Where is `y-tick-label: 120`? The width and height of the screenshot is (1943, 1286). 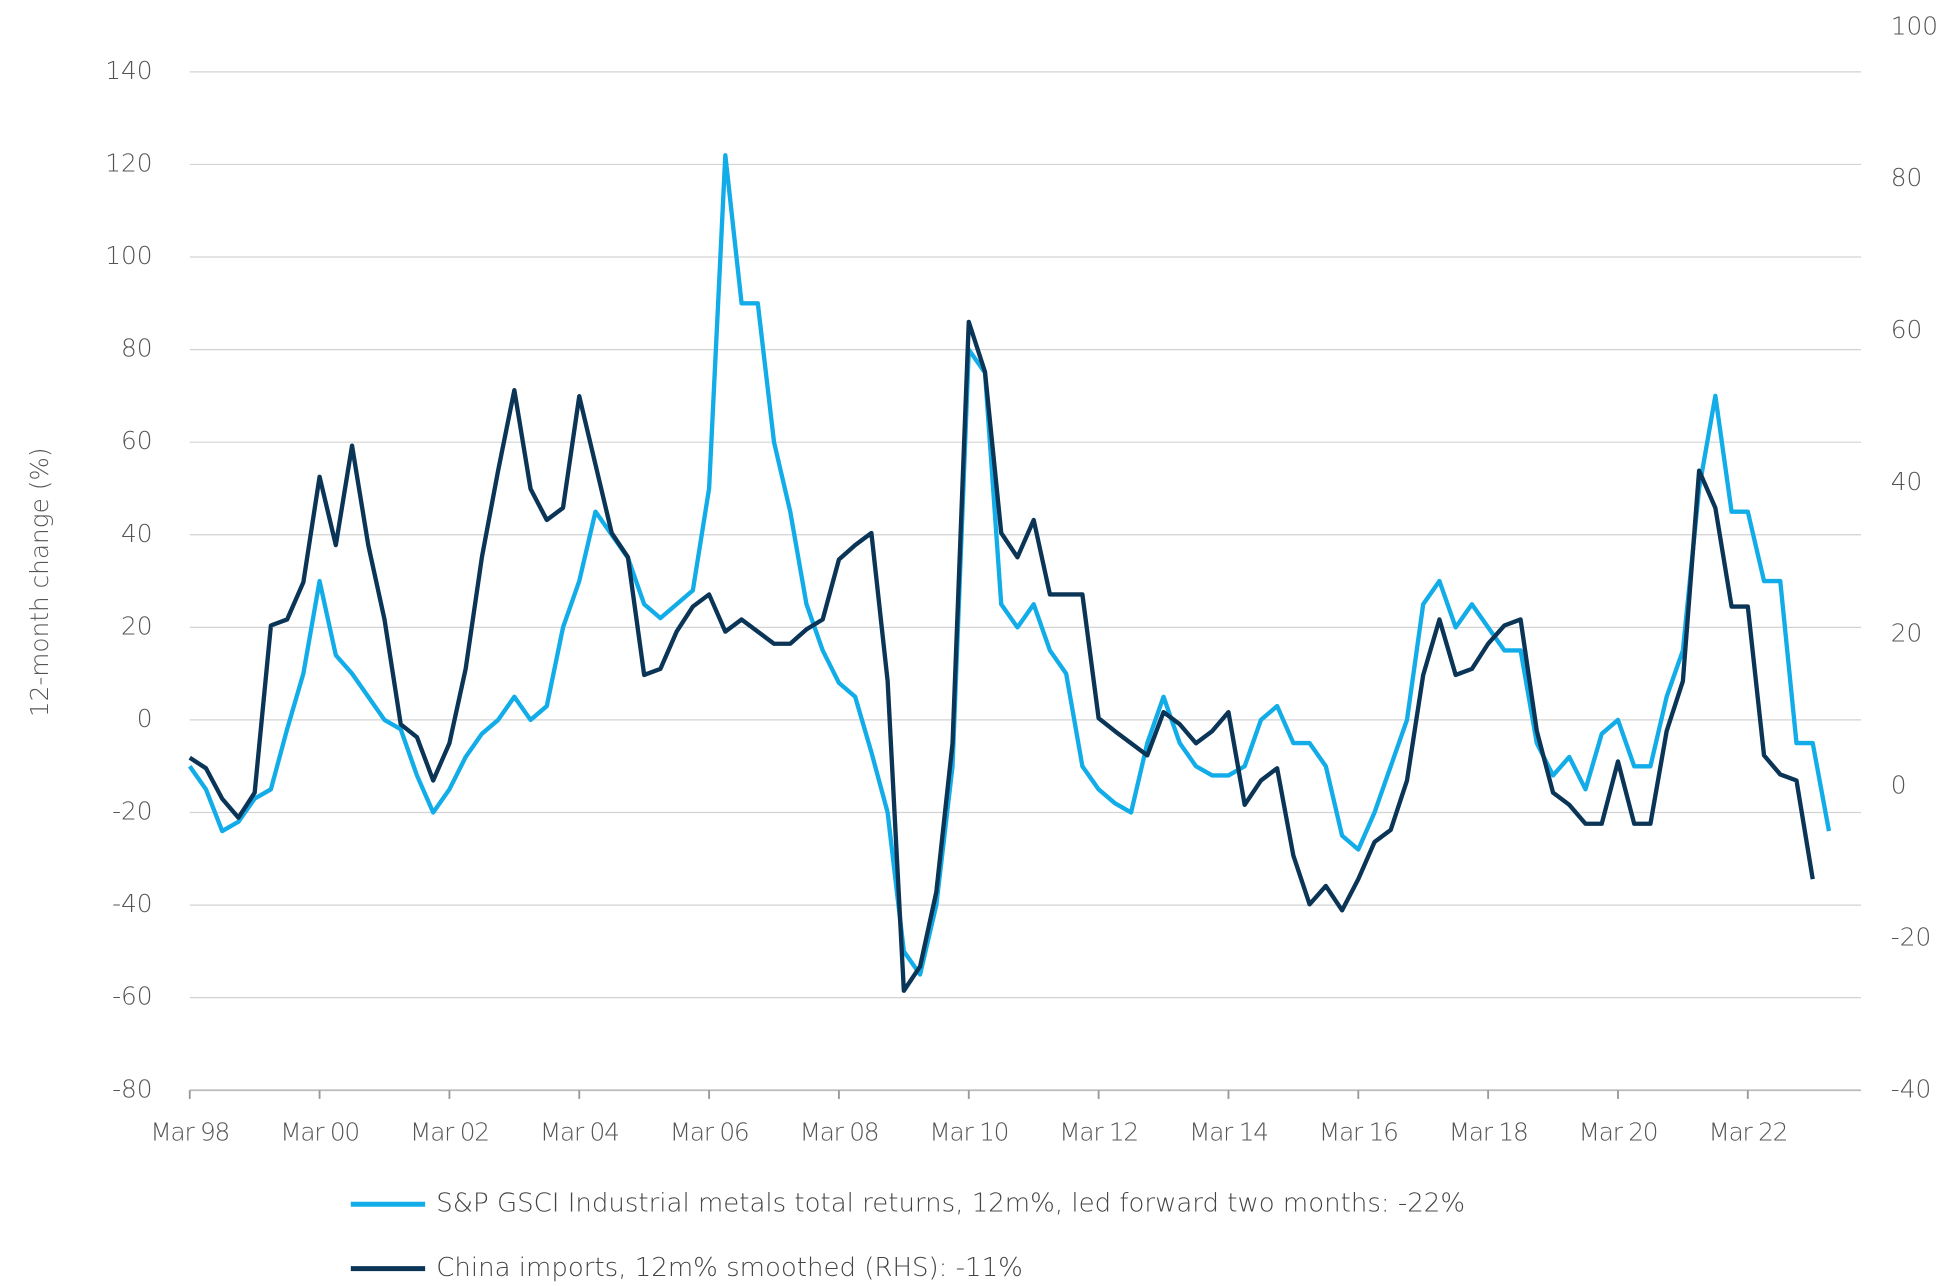
y-tick-label: 120 is located at coordinates (128, 162).